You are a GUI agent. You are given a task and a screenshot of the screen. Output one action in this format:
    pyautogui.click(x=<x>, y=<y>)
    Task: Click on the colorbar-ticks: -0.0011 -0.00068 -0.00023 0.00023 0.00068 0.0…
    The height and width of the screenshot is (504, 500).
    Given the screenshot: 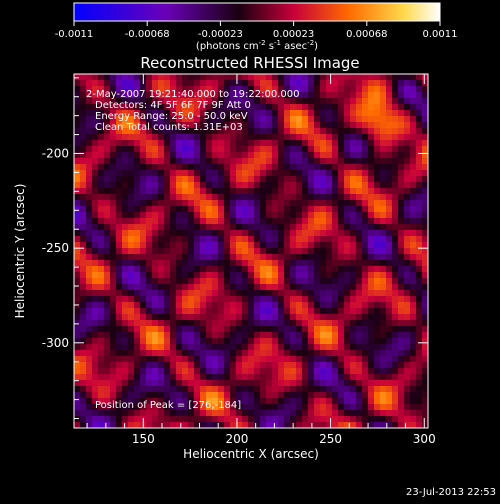 What is the action you would take?
    pyautogui.click(x=256, y=30)
    